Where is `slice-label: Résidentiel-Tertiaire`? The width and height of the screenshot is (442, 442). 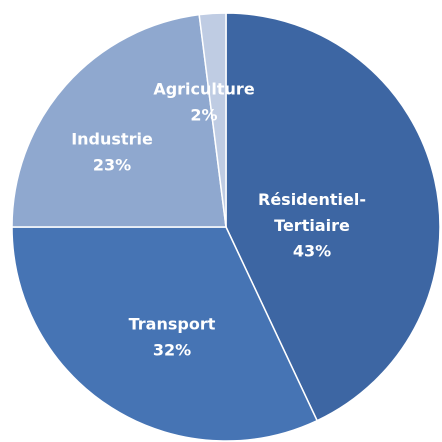
slice-label: Résidentiel-Tertiaire is located at coordinates (312, 212).